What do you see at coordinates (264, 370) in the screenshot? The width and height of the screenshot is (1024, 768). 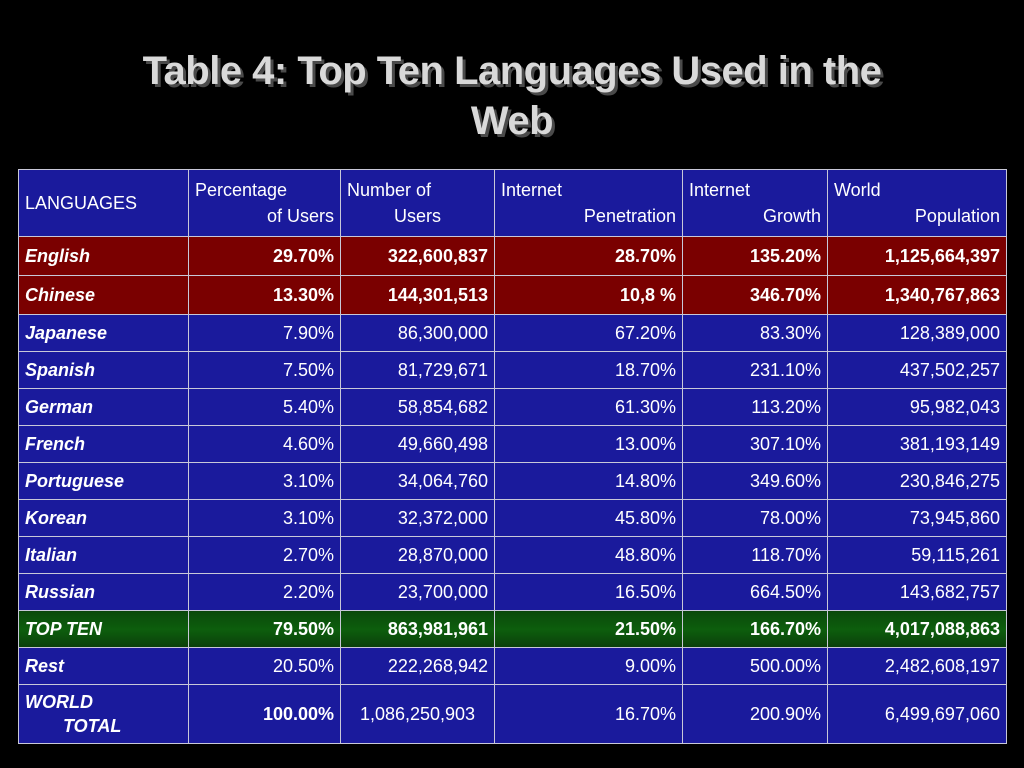 I see `cell-percentage: 7.50%` at bounding box center [264, 370].